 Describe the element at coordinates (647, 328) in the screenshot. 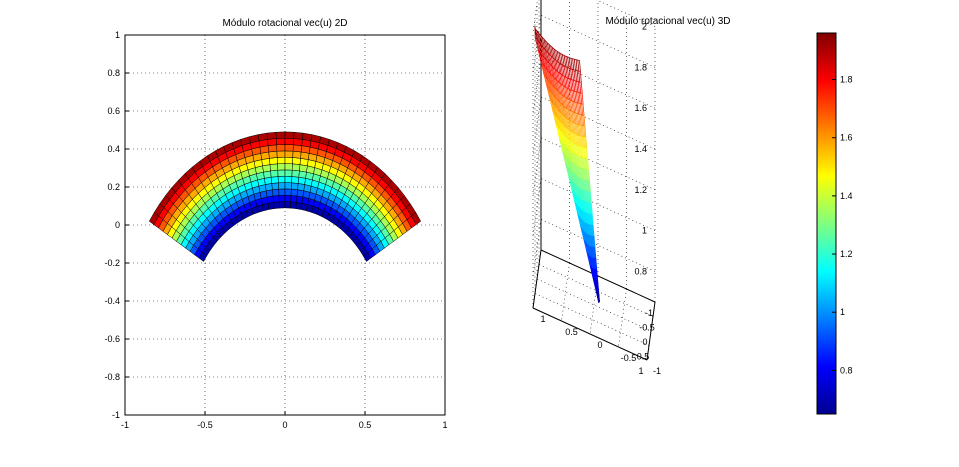

I see `tick-label-x: -0.5` at that location.